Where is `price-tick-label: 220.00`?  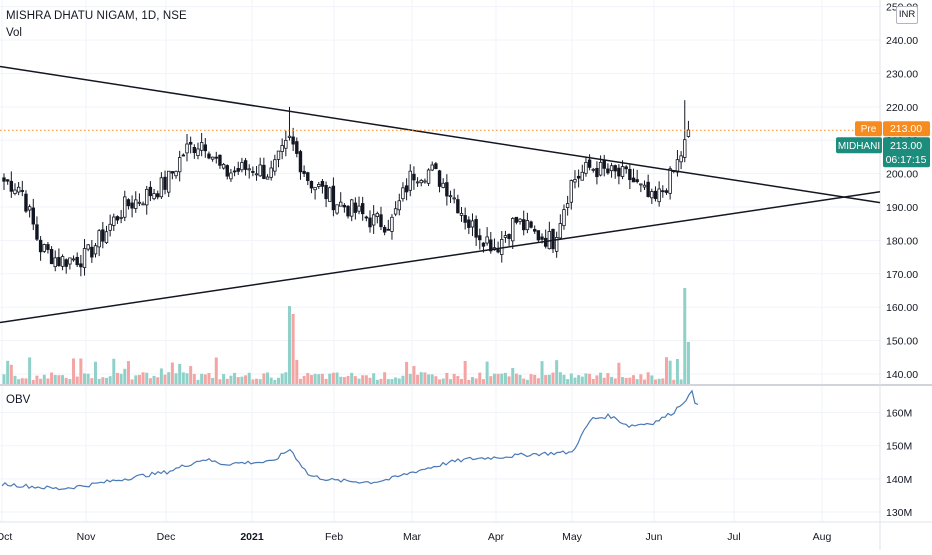
price-tick-label: 220.00 is located at coordinates (902, 108).